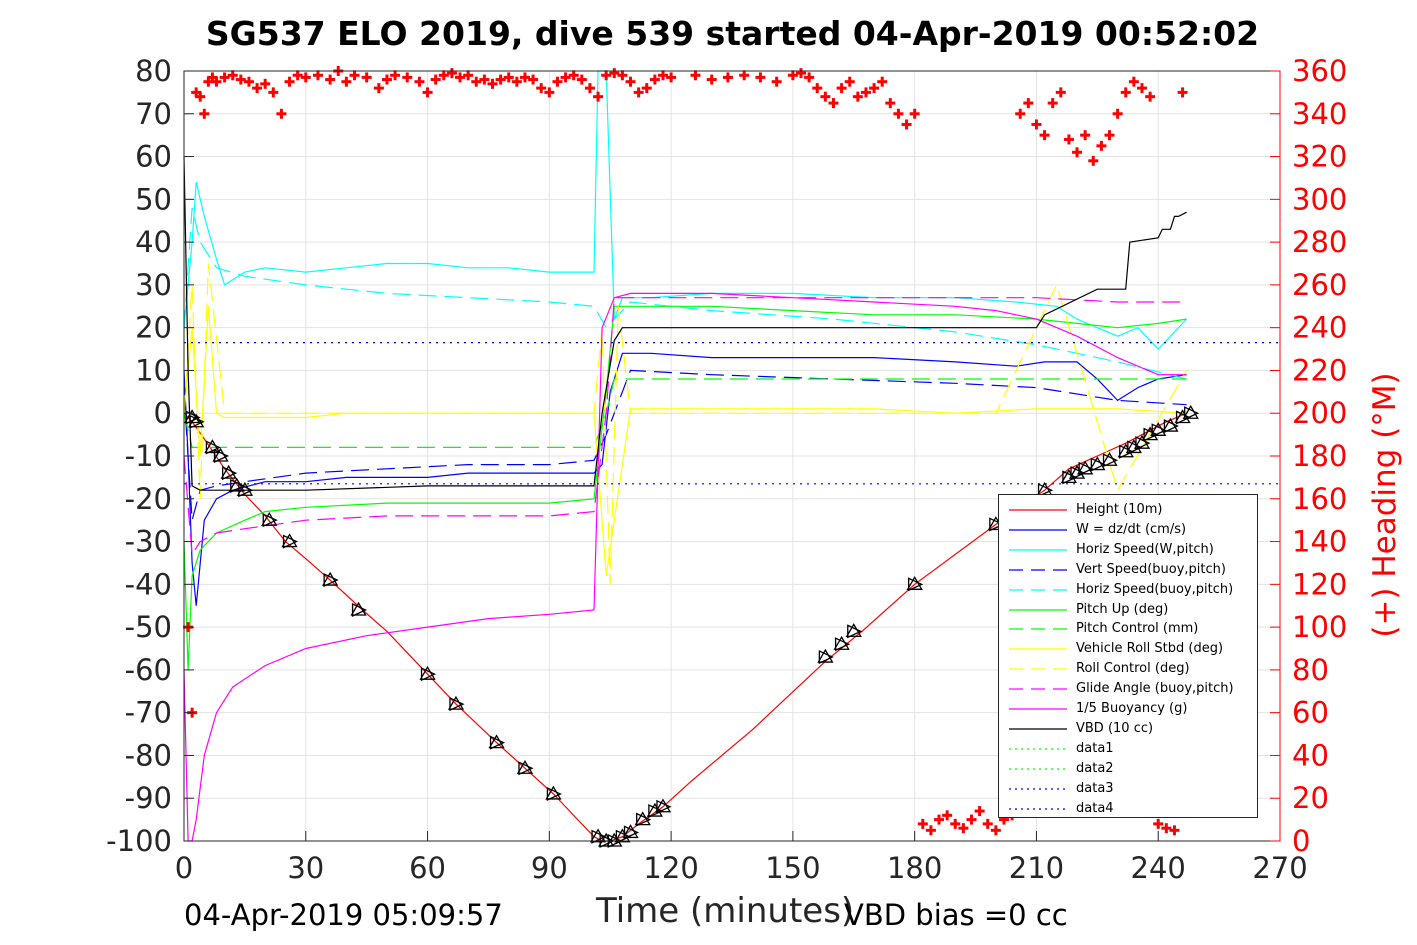 This screenshot has width=1417, height=945. I want to click on y-tick-label: 10, so click(153, 370).